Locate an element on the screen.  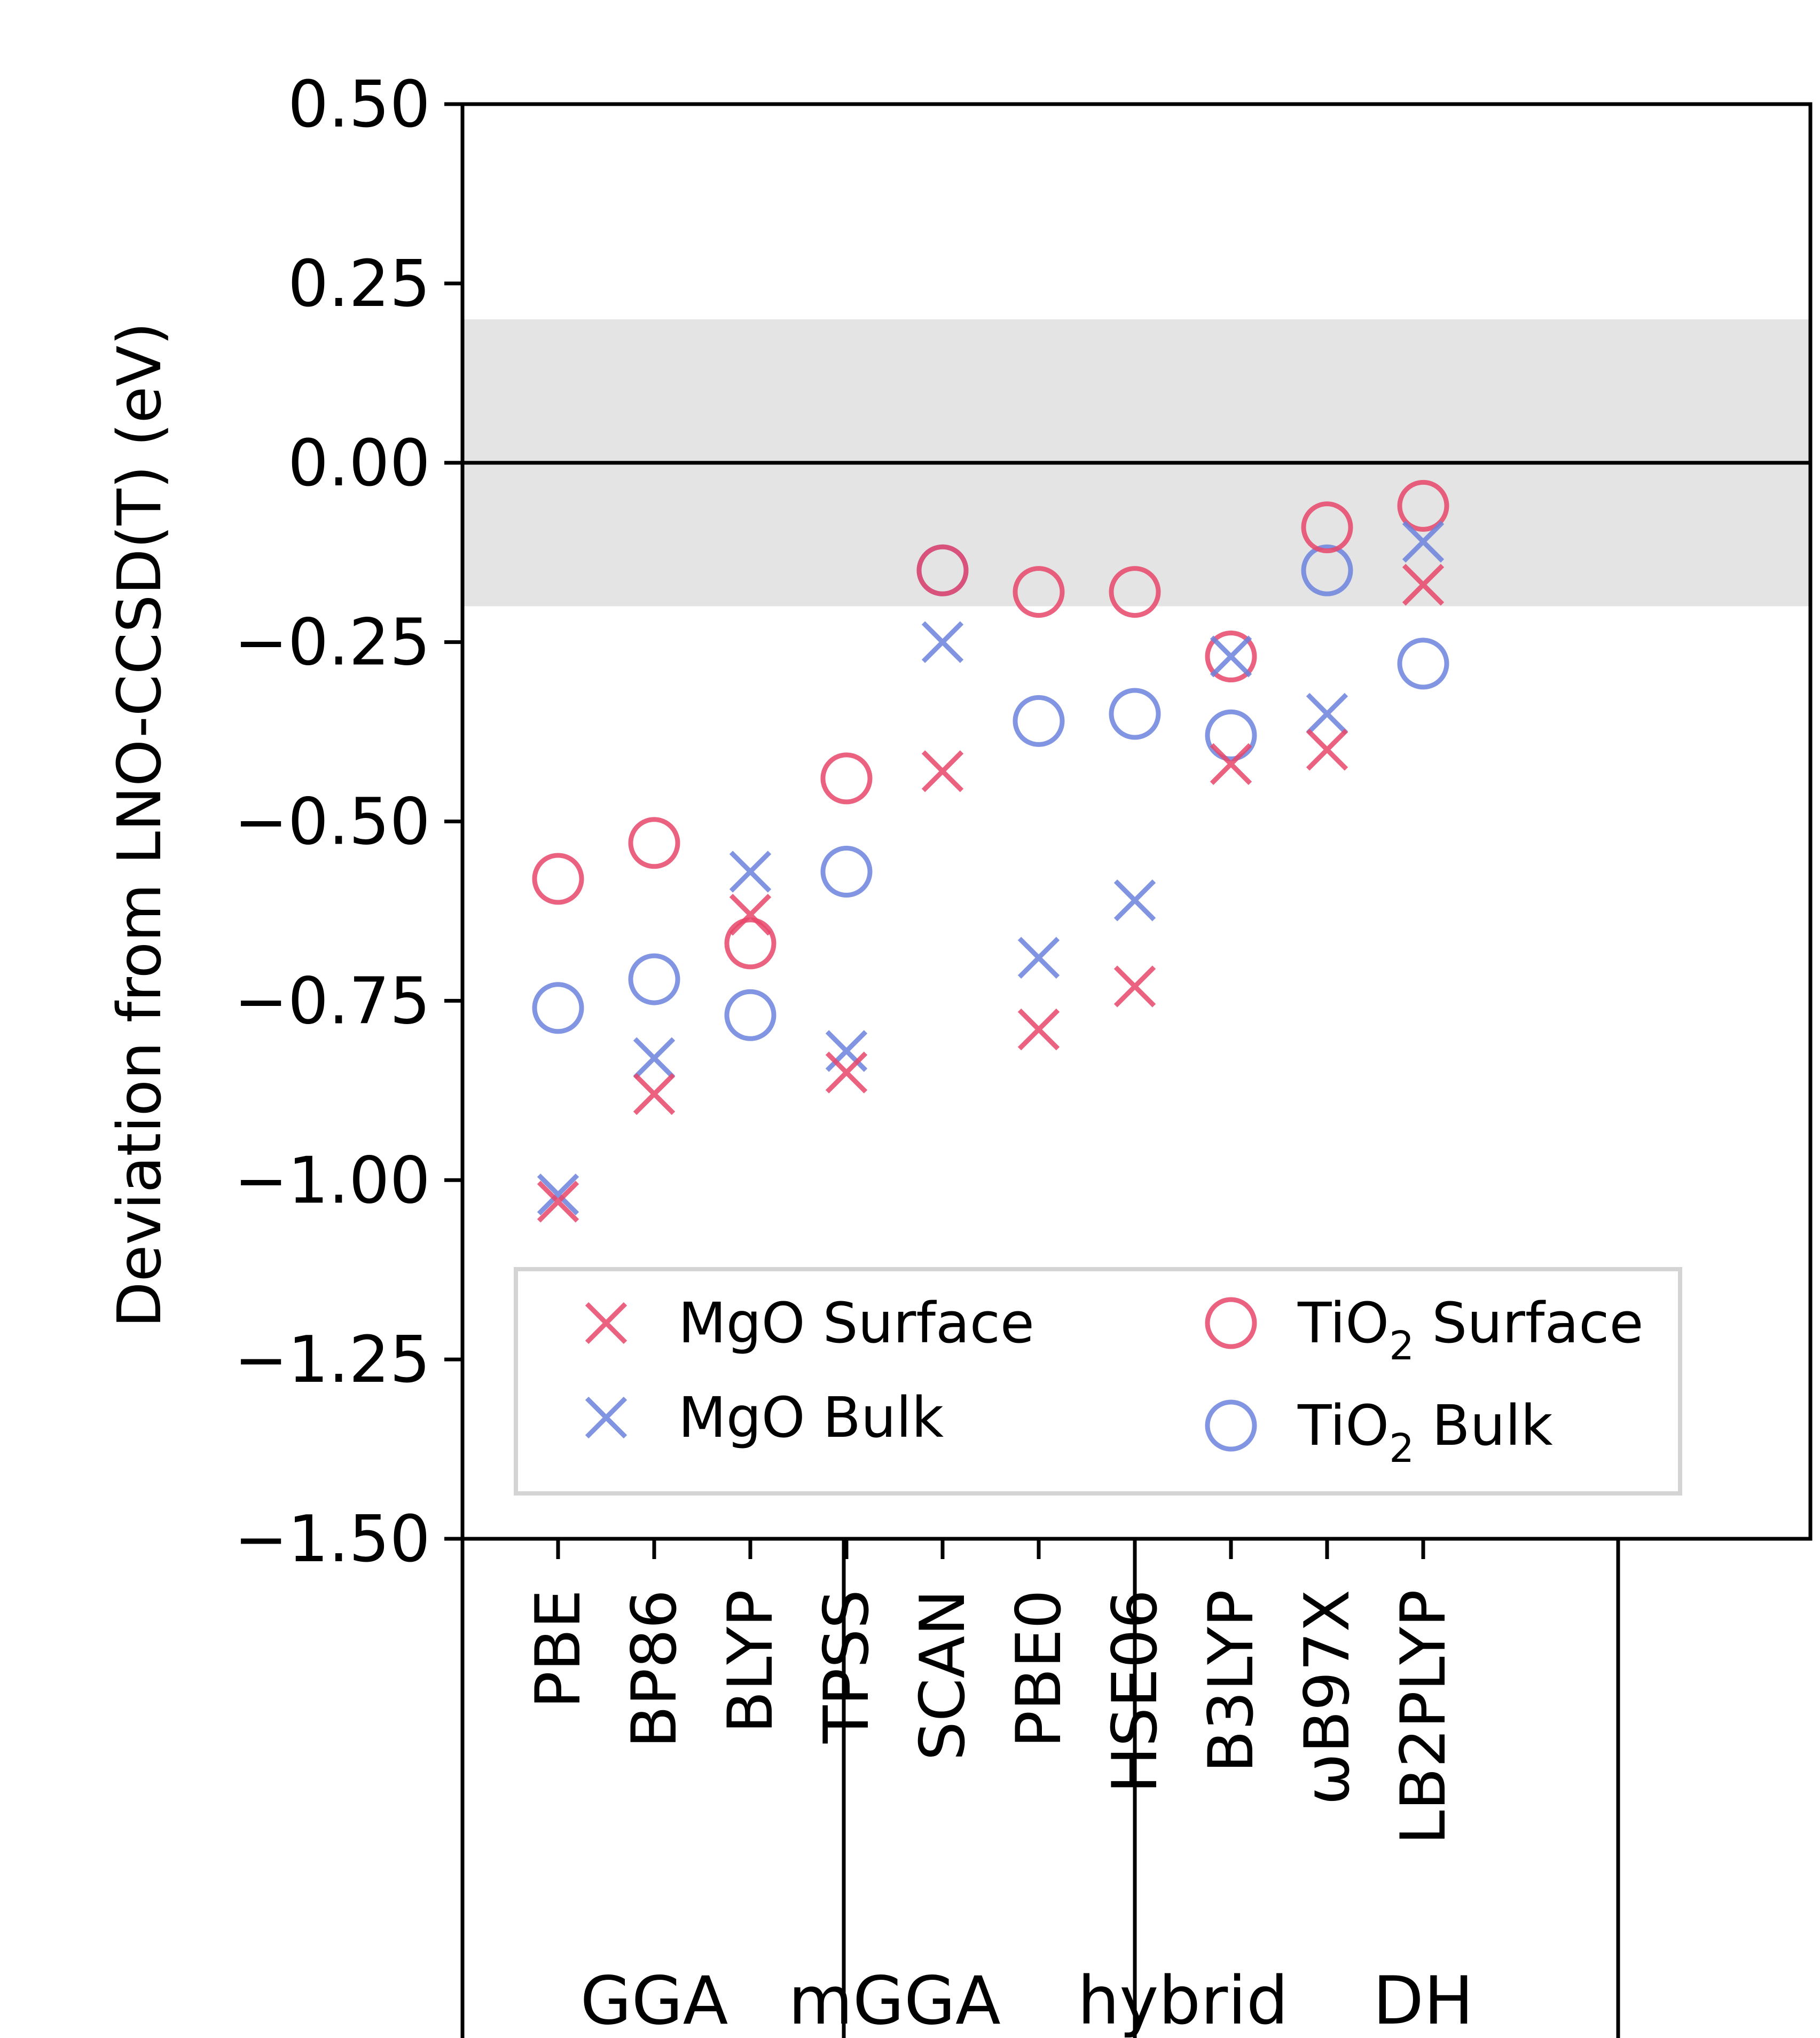
x-tick-label: BP86 is located at coordinates (654, 1669).